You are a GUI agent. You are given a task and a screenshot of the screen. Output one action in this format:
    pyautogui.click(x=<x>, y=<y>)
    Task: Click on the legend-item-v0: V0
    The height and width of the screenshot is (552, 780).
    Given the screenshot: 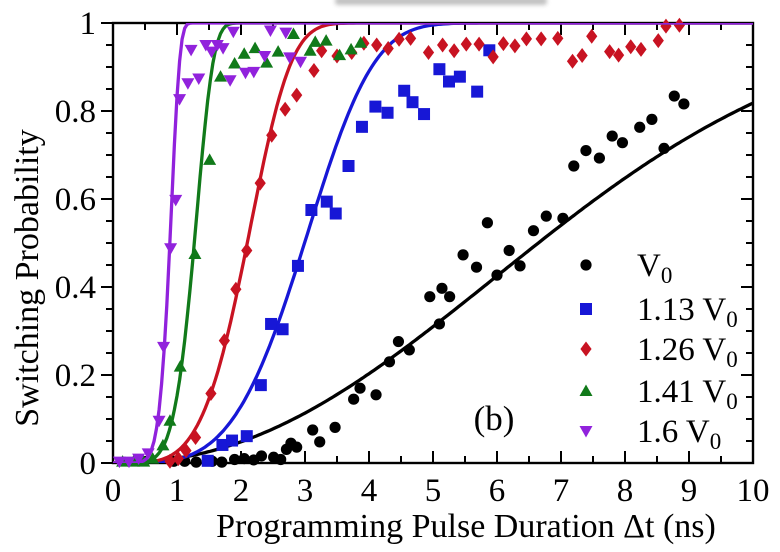 What is the action you would take?
    pyautogui.click(x=626, y=268)
    